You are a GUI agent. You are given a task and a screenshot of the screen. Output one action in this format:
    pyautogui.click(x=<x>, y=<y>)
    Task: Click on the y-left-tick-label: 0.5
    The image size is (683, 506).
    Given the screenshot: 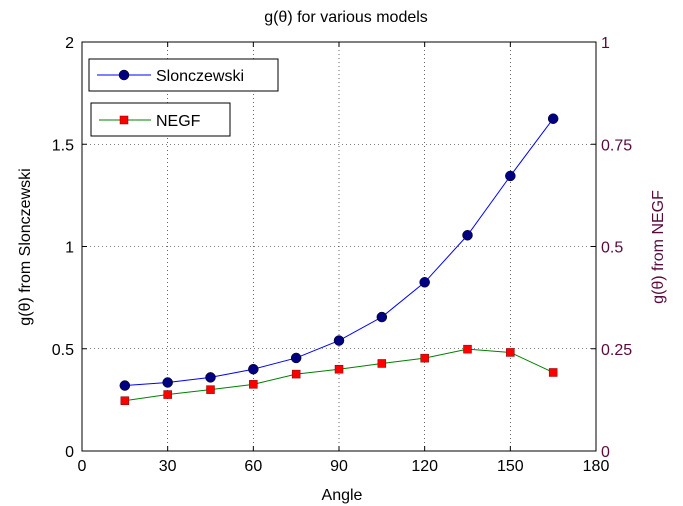 What is the action you would take?
    pyautogui.click(x=63, y=350)
    